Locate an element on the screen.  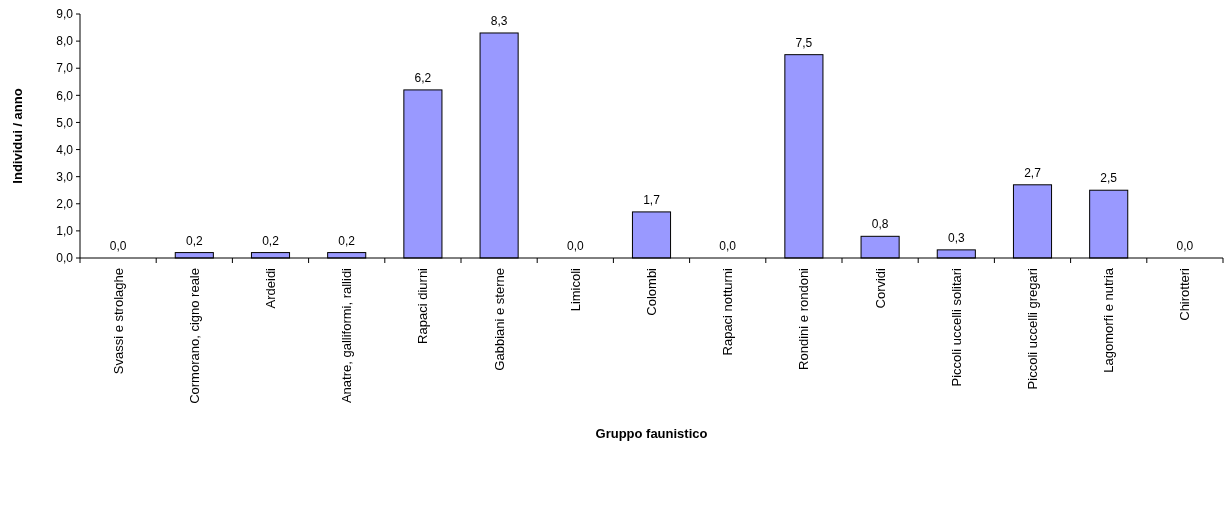
x-tick-label: Colombi is located at coordinates (652, 291).